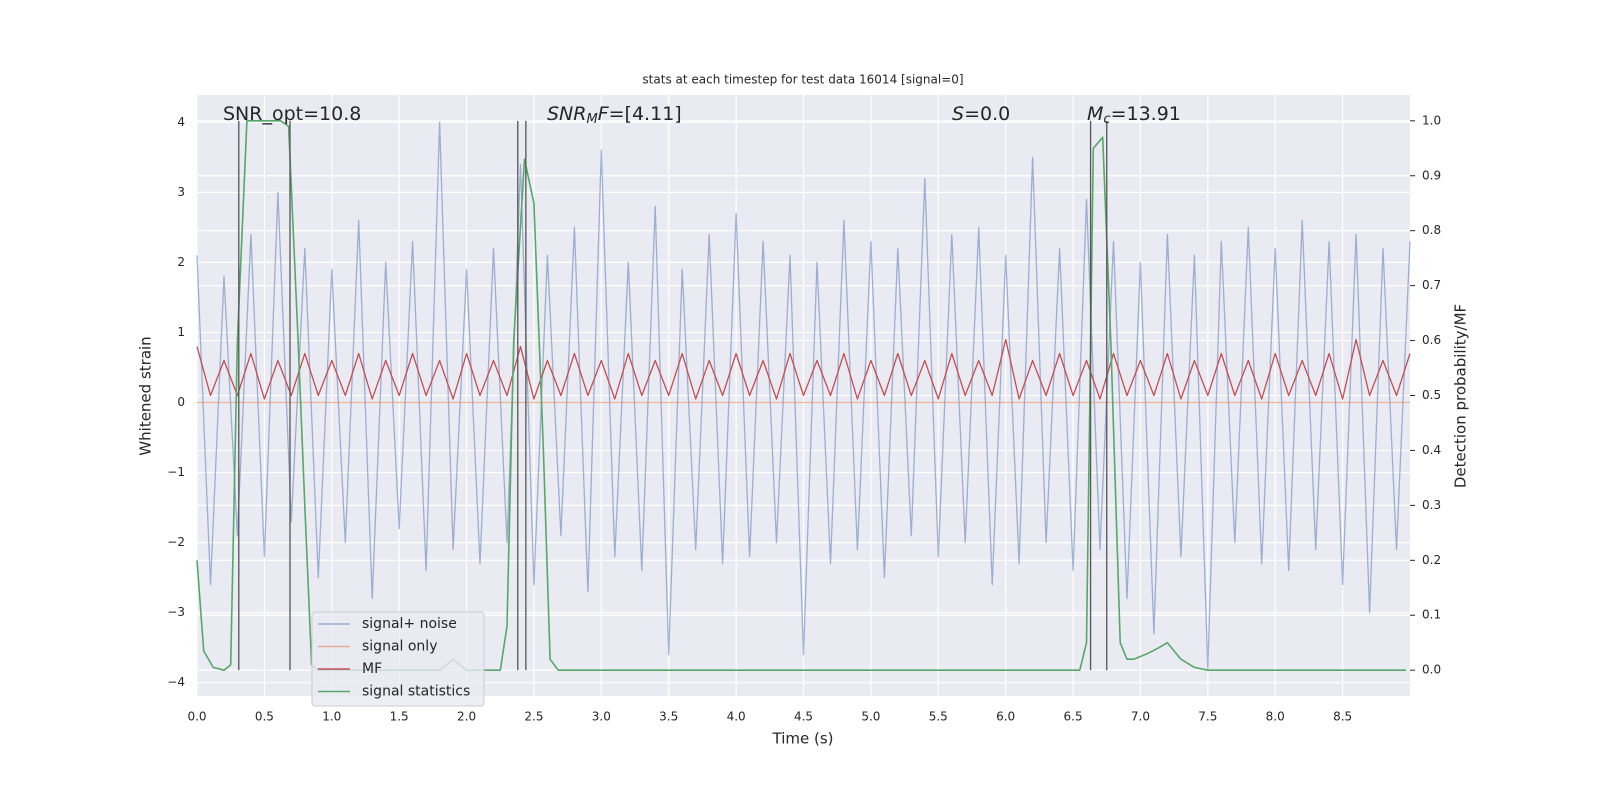 This screenshot has width=1600, height=800. I want to click on x-tick-label: 3.0, so click(601, 717).